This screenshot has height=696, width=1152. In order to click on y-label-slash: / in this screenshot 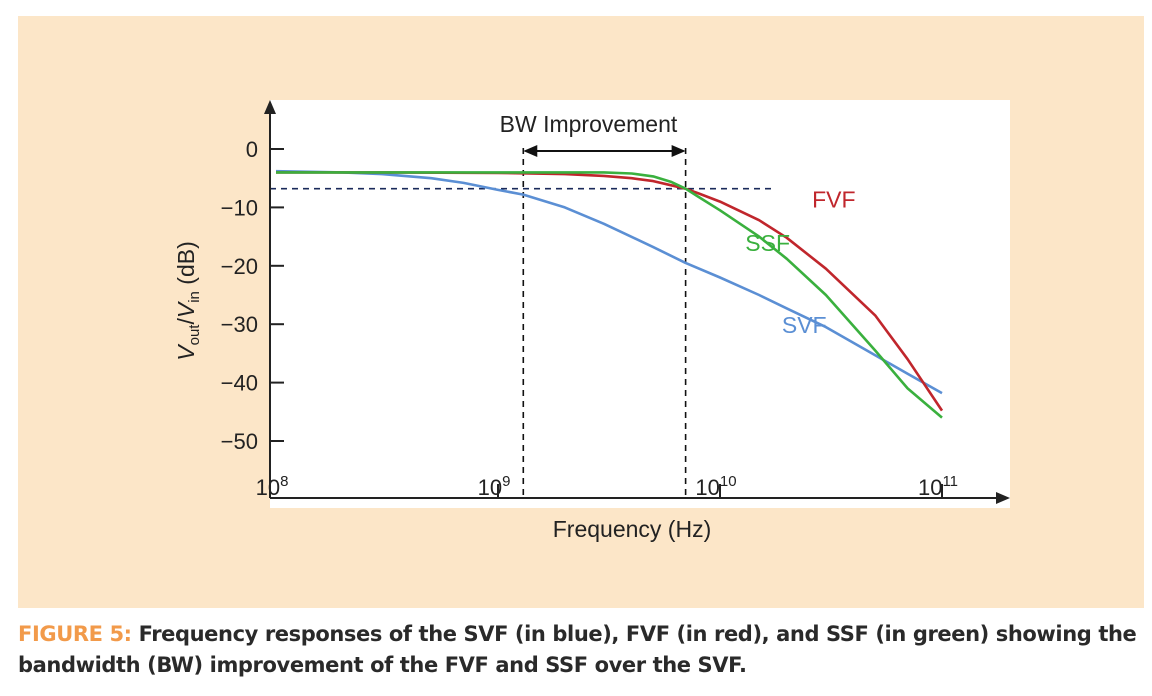, I will do `click(186, 321)`.